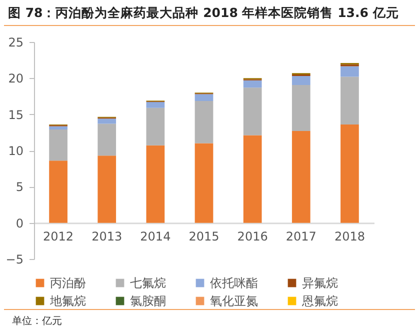 This screenshot has height=330, width=419. What do you see at coordinates (155, 236) in the screenshot?
I see `x-tick-label: 2014` at bounding box center [155, 236].